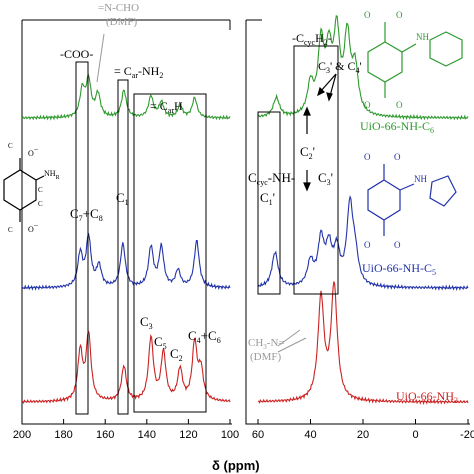  What do you see at coordinates (329, 97) in the screenshot?
I see `arrow-c3c4-2-head` at bounding box center [329, 97].